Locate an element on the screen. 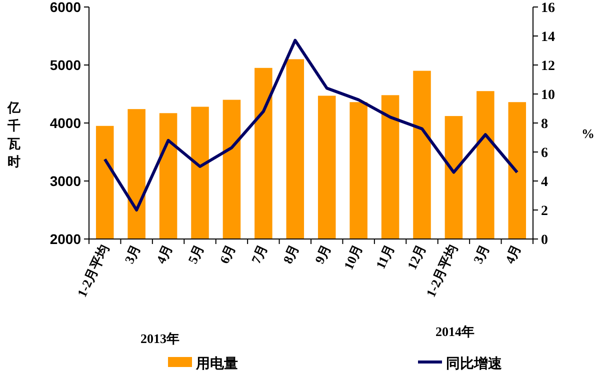 The width and height of the screenshot is (599, 378). x-tick-label: 12月 is located at coordinates (416, 257).